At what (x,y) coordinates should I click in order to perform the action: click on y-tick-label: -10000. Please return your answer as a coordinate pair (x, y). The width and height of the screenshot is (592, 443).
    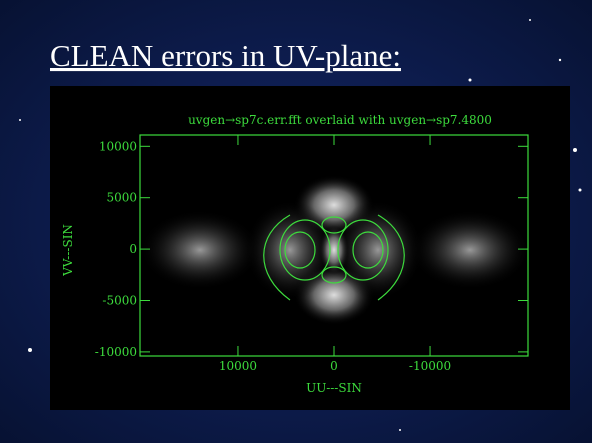
    Looking at the image, I should click on (116, 352).